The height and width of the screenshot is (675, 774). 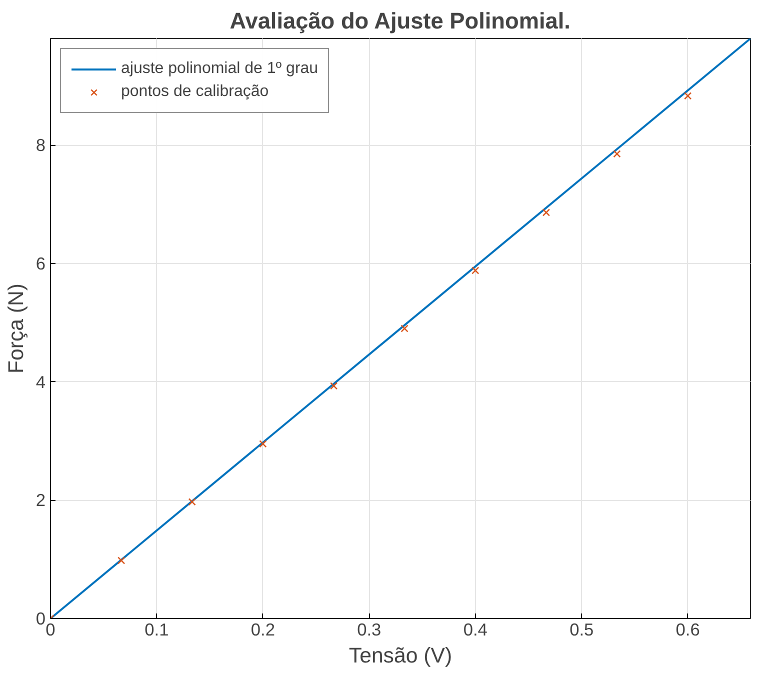 I want to click on chart-title: Avaliação do Ajuste Polinomial., so click(x=400, y=21).